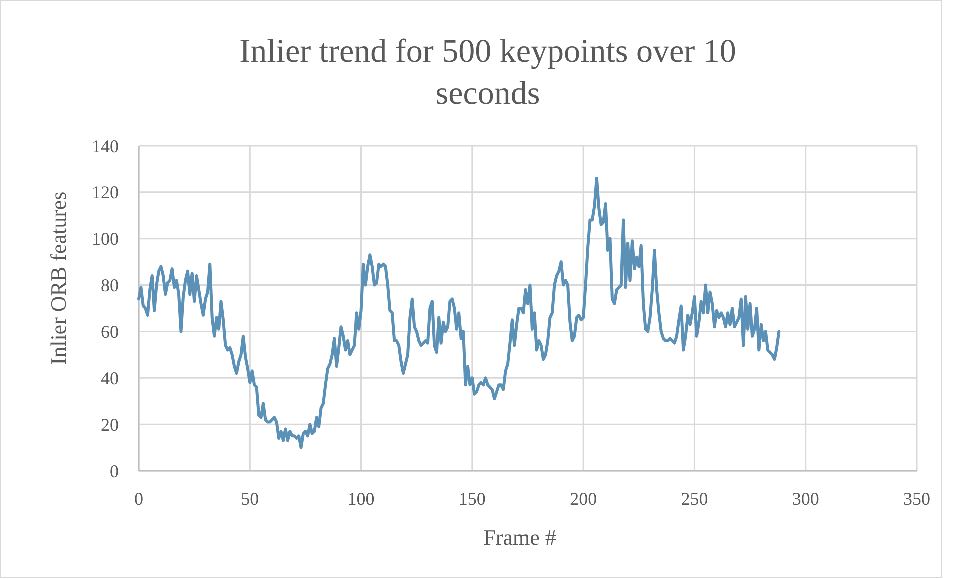 The height and width of the screenshot is (579, 955). I want to click on y-tick-label: 40, so click(110, 378).